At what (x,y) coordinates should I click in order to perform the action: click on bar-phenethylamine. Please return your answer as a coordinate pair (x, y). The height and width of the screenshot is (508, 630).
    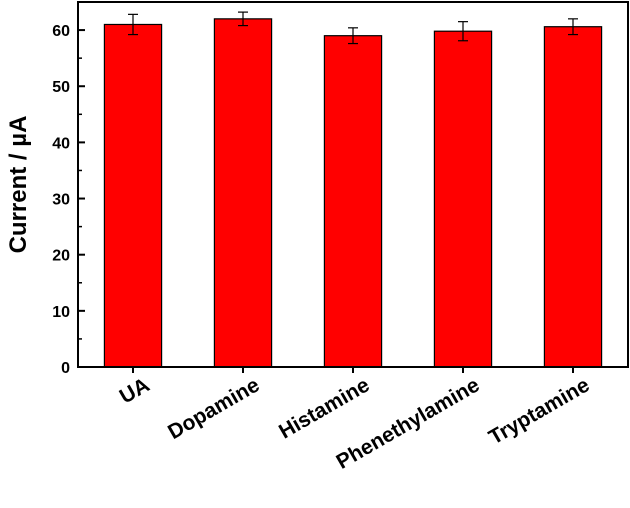
    Looking at the image, I should click on (463, 199).